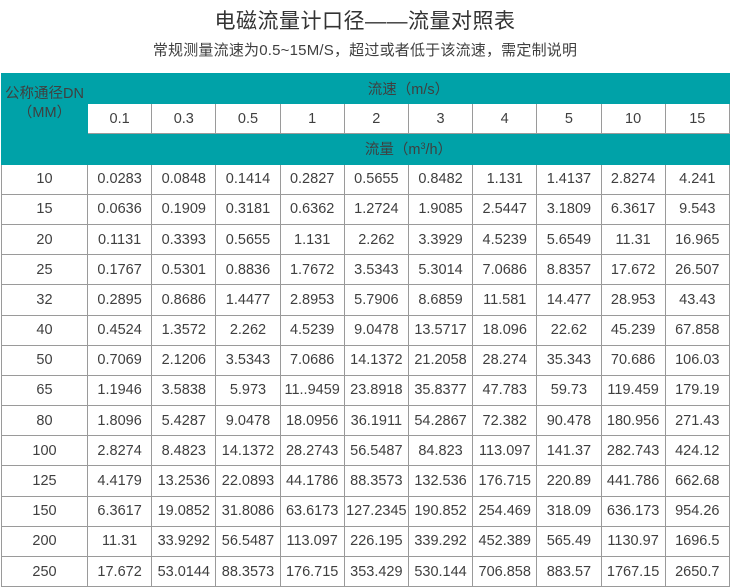 The image size is (730, 588). Describe the element at coordinates (312, 270) in the screenshot. I see `cell-flow-value: 1.7672` at that location.